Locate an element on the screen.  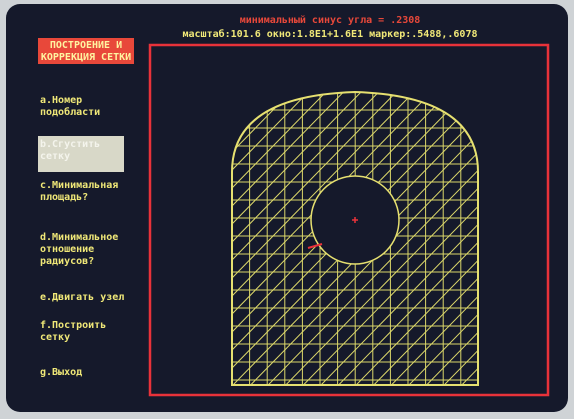
menu-item: b.Сгустить is located at coordinates (70, 144).